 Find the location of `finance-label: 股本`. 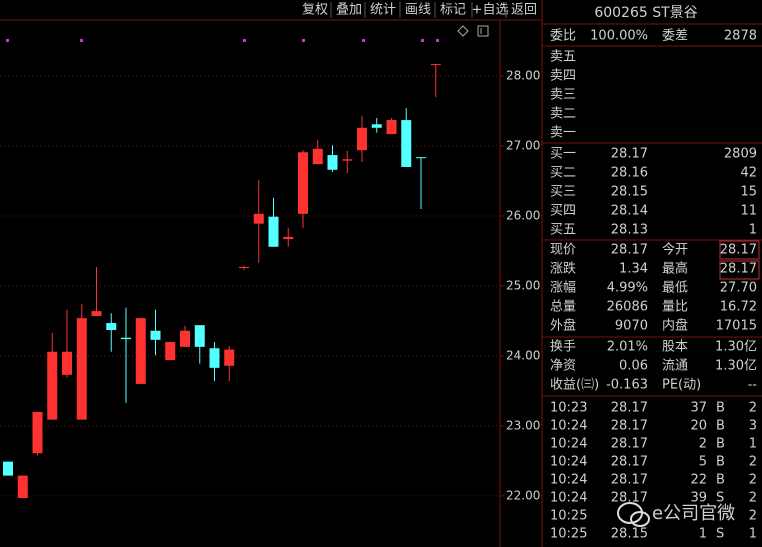

finance-label: 股本 is located at coordinates (675, 347).